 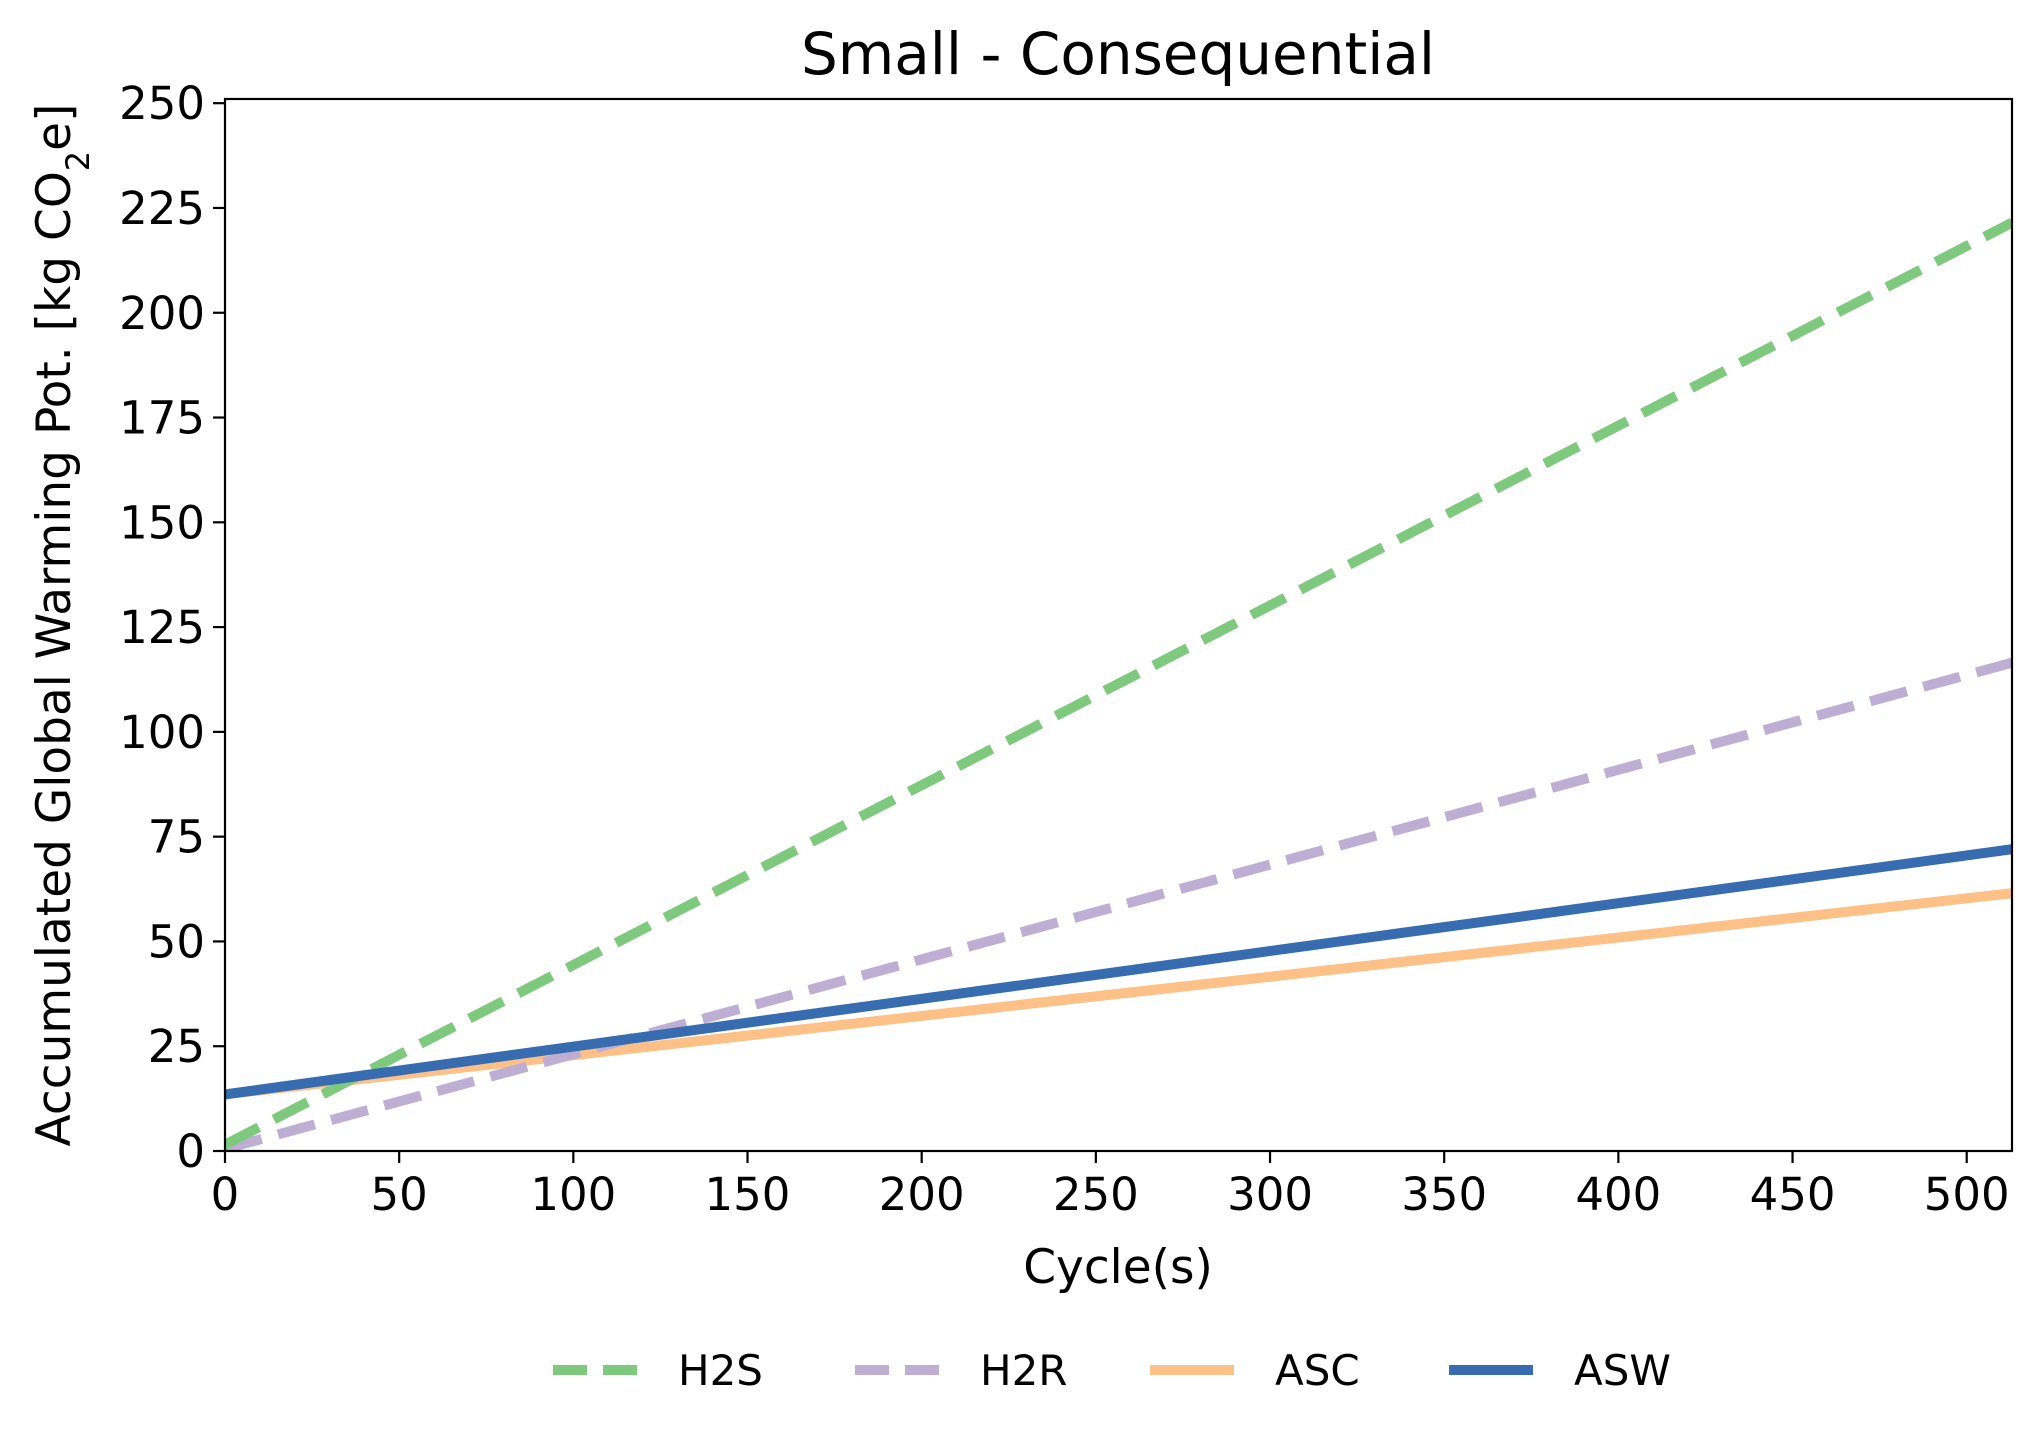 I want to click on chart-title: Small - Consequential, so click(x=1118, y=54).